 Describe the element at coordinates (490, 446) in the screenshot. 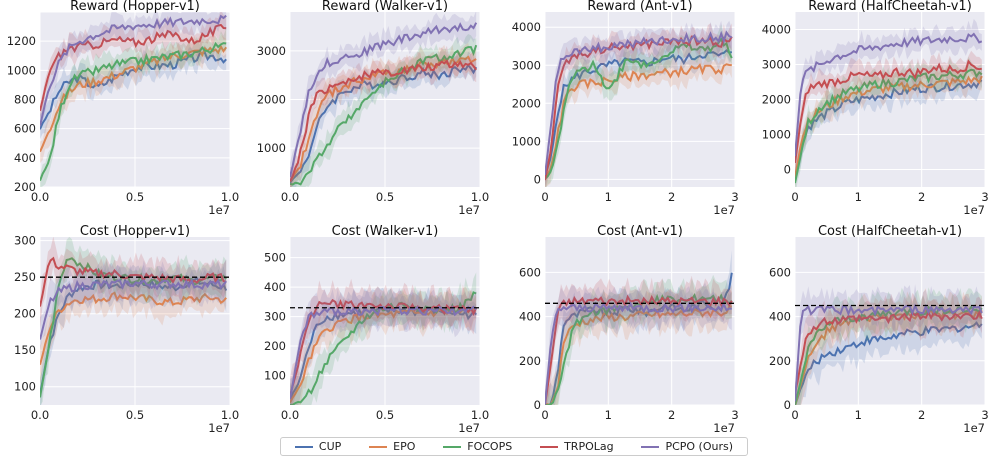

I see `legend-label: FOCOPS` at that location.